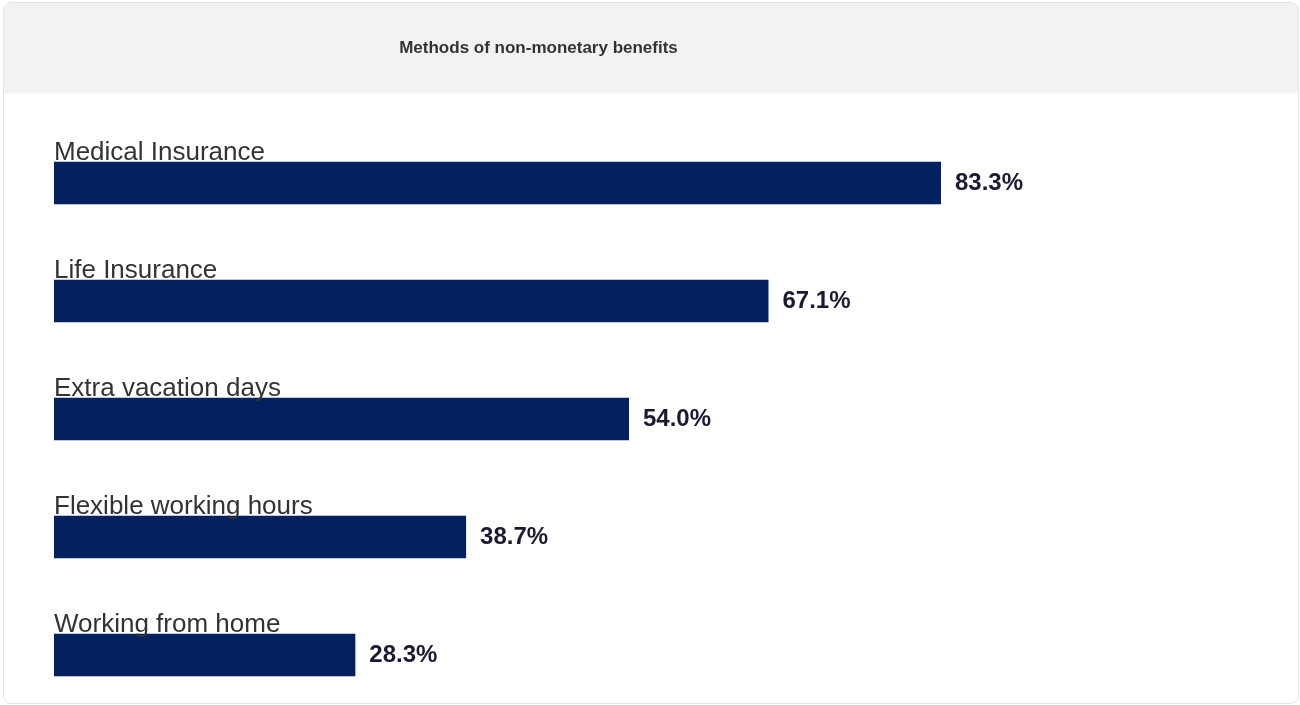 The height and width of the screenshot is (705, 1300). Describe the element at coordinates (514, 535) in the screenshot. I see `data-label: 38.7%` at that location.